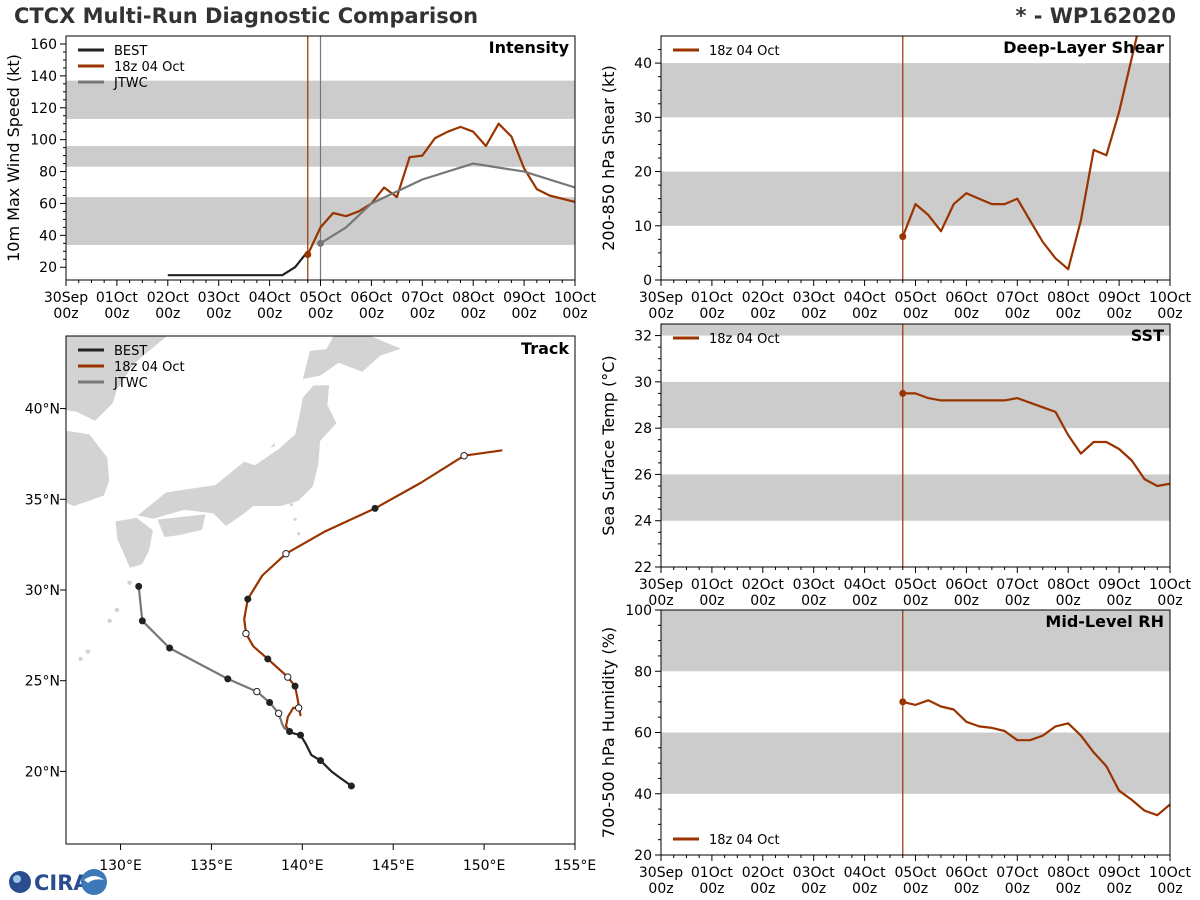 This screenshot has width=1200, height=900. What do you see at coordinates (545, 348) in the screenshot?
I see `track-title: Track` at bounding box center [545, 348].